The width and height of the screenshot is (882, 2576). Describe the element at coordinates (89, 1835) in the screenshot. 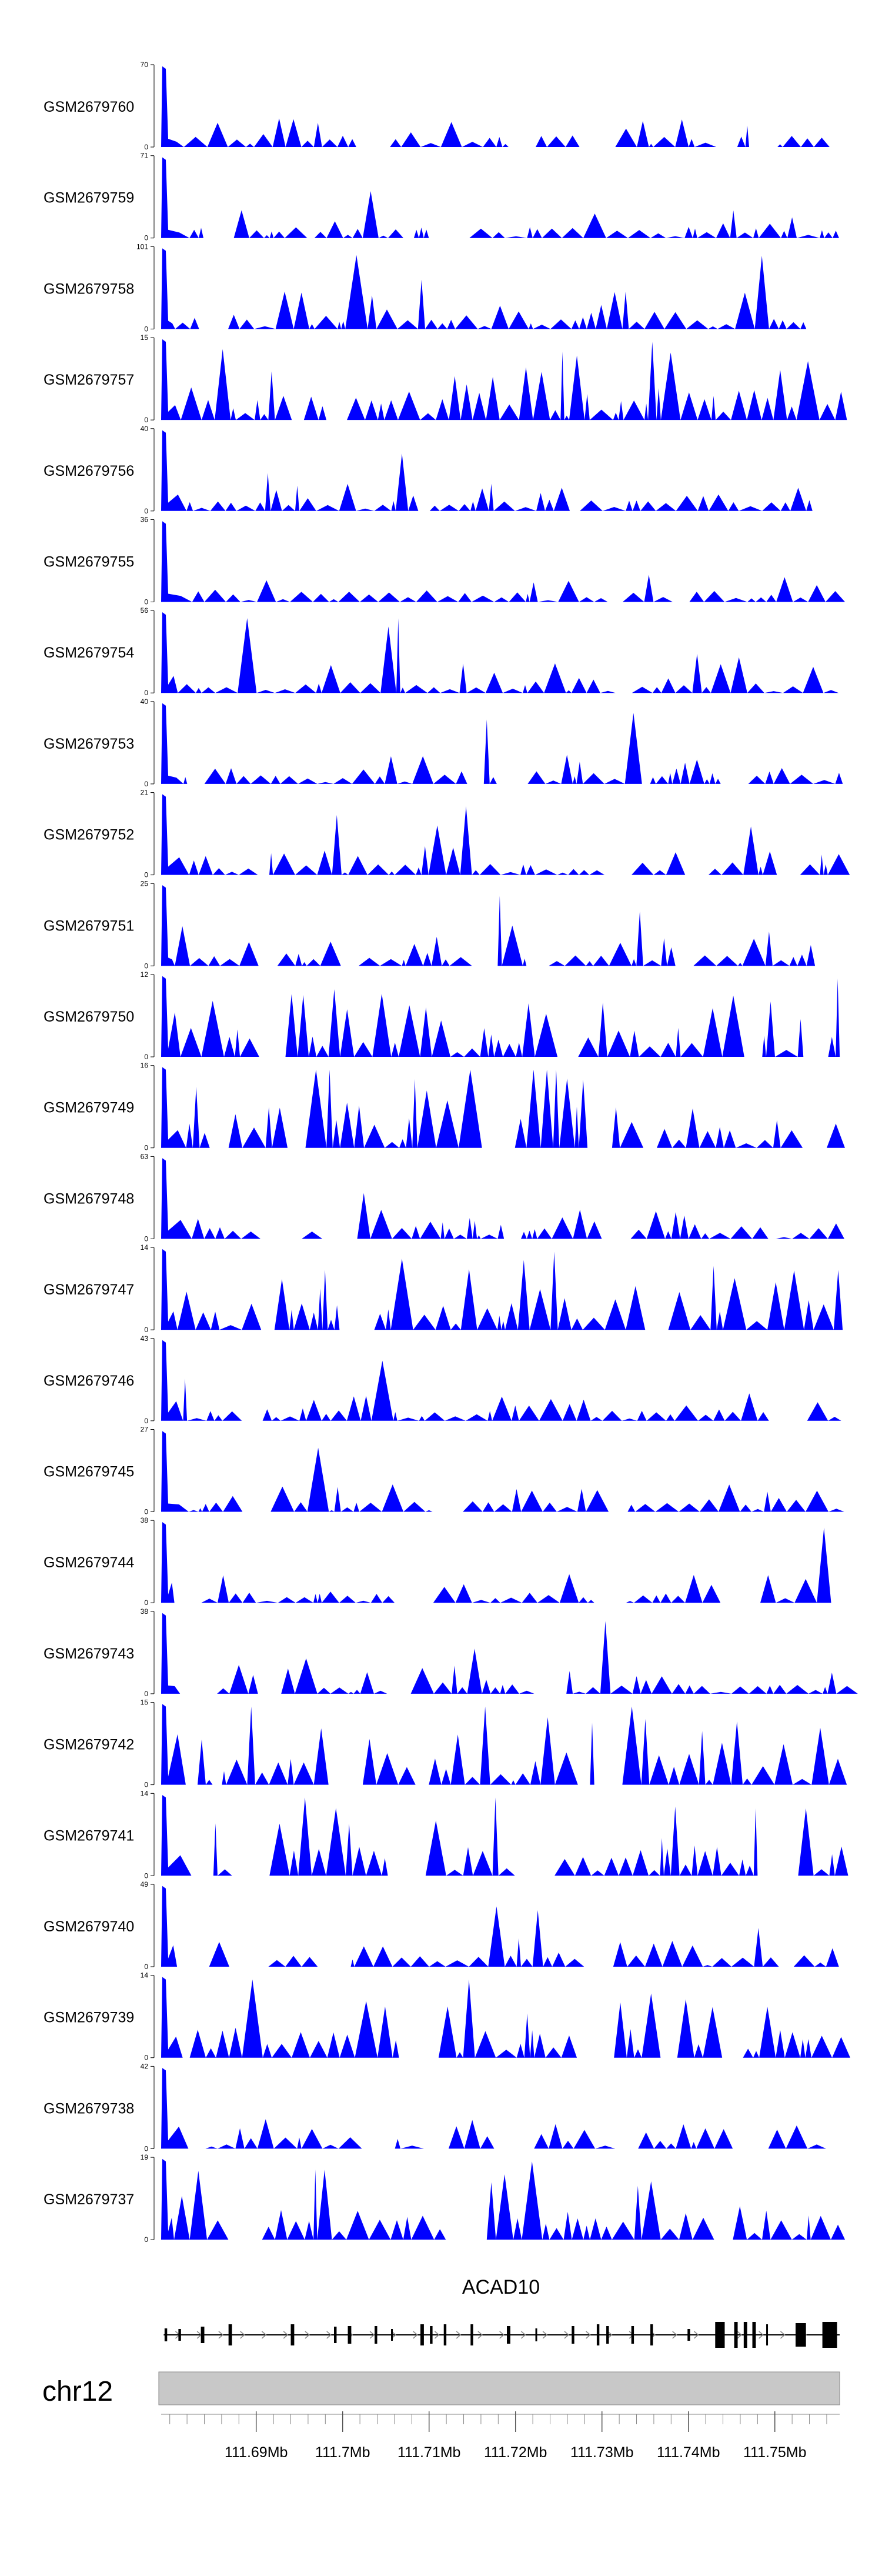

I see `track-label: GSM2679741` at that location.